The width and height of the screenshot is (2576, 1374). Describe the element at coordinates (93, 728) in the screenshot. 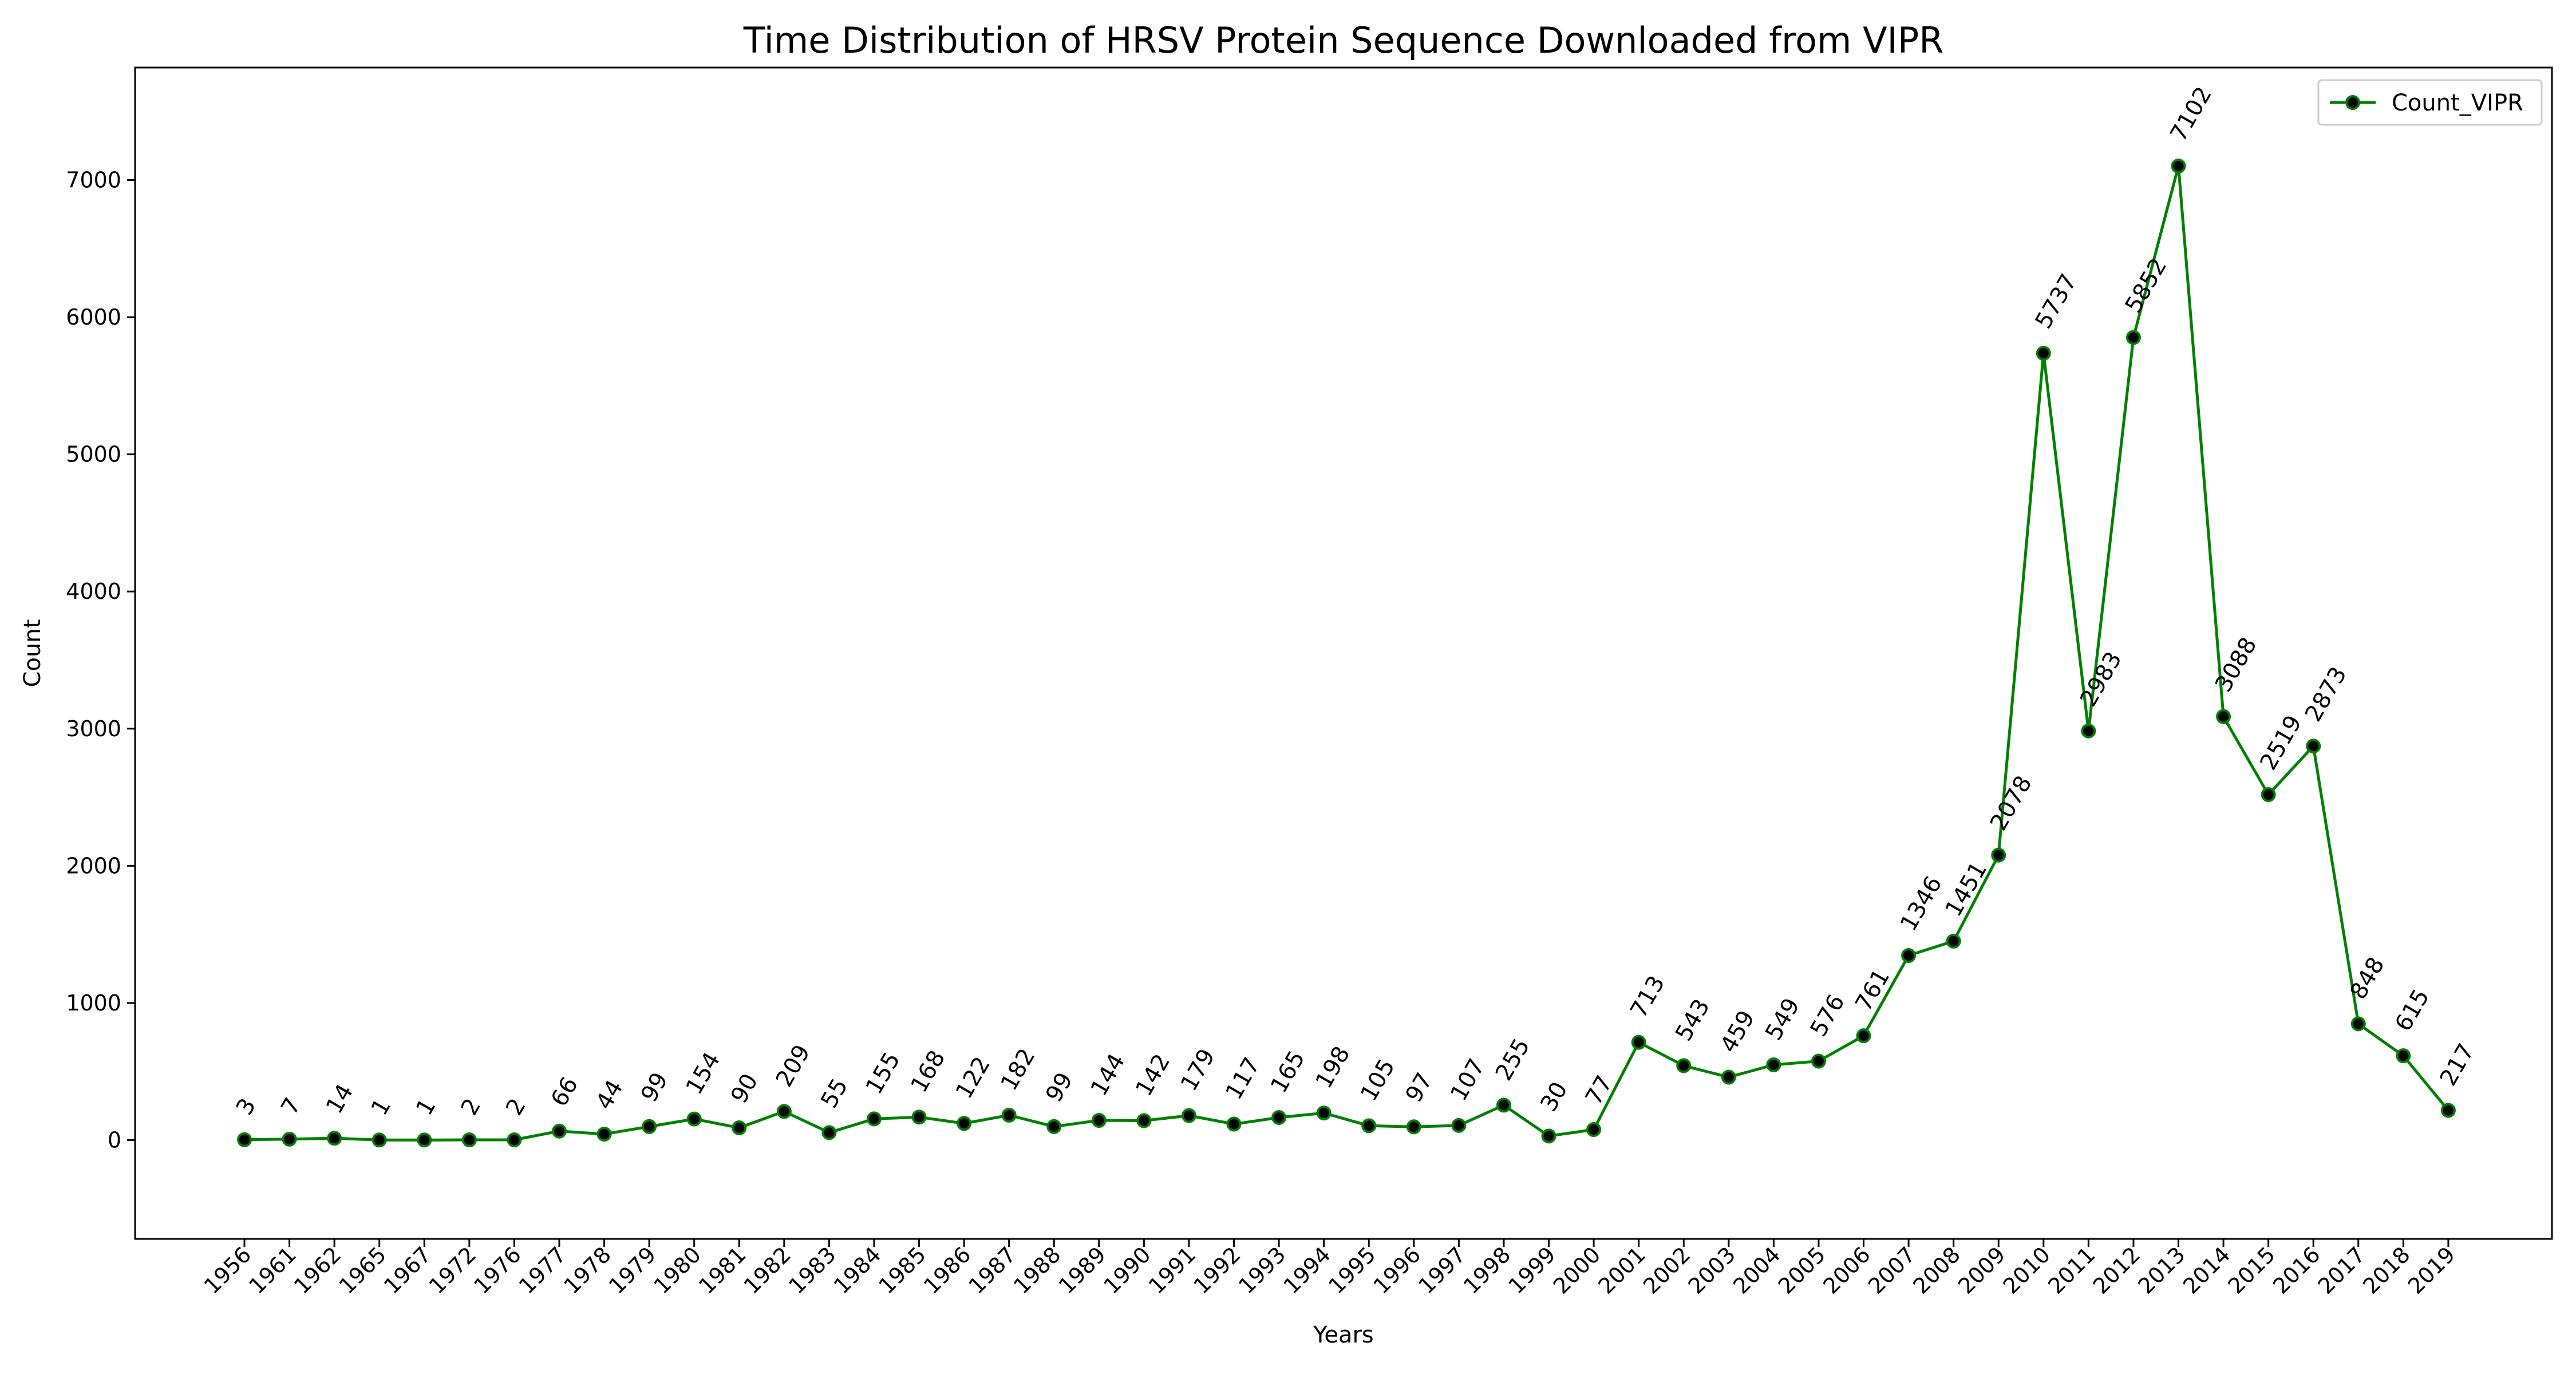

I see `y-tick-label: 3000` at that location.